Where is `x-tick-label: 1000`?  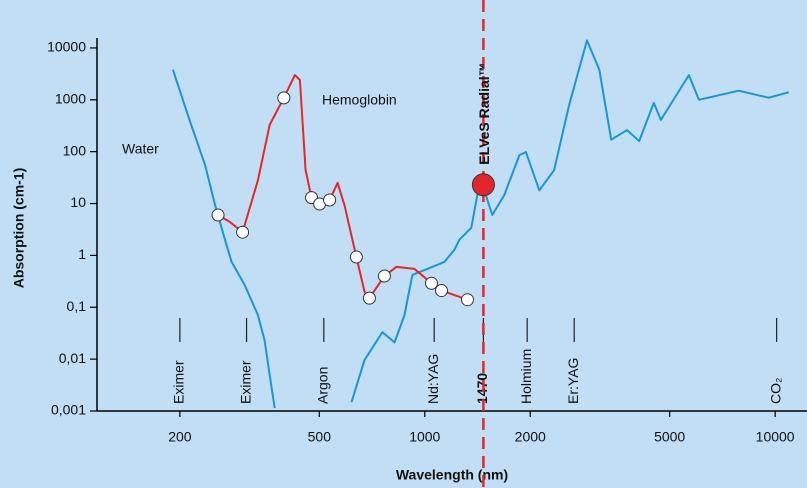
x-tick-label: 1000 is located at coordinates (424, 437).